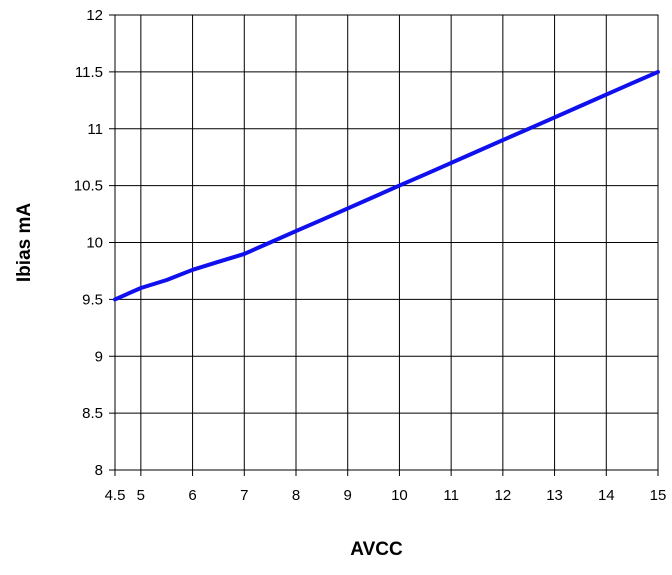 This screenshot has width=672, height=575. I want to click on y-tick-label: 11.5, so click(89, 72).